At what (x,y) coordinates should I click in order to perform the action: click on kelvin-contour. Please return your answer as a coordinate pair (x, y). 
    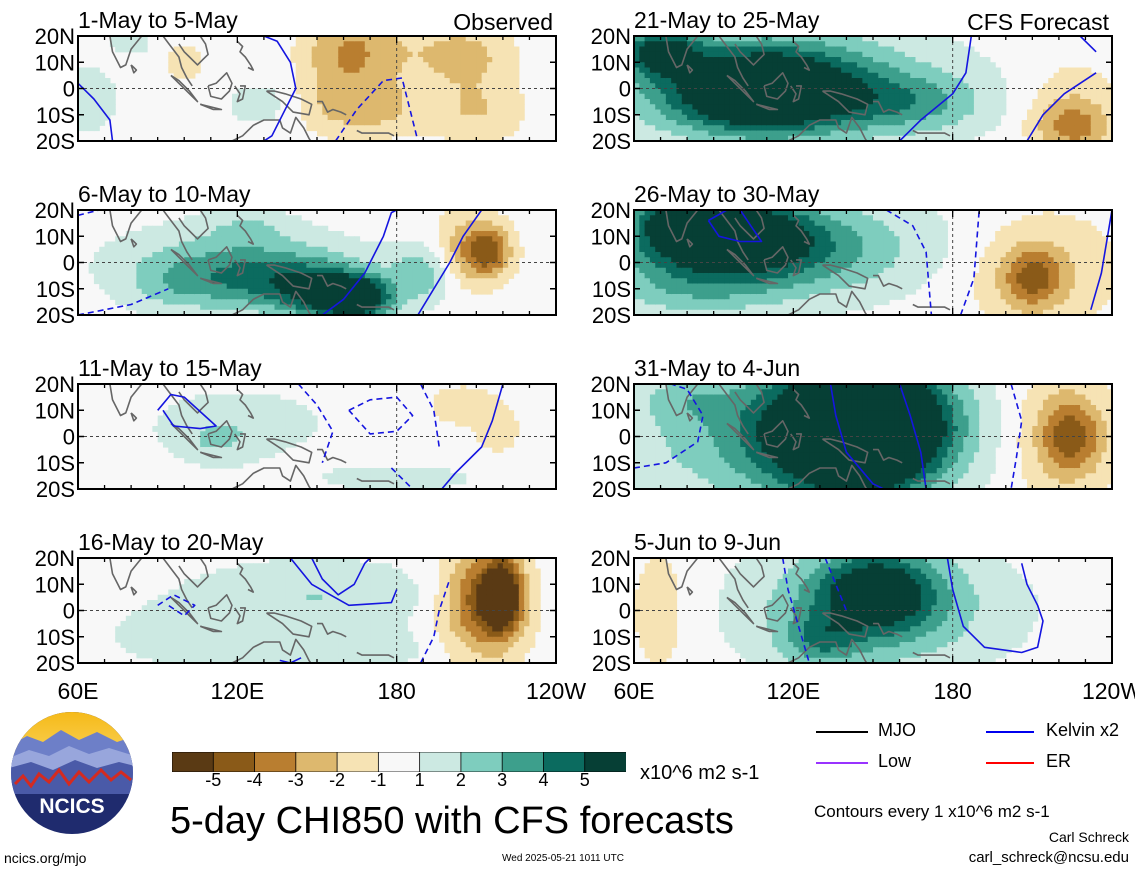
    Looking at the image, I should click on (187, 411).